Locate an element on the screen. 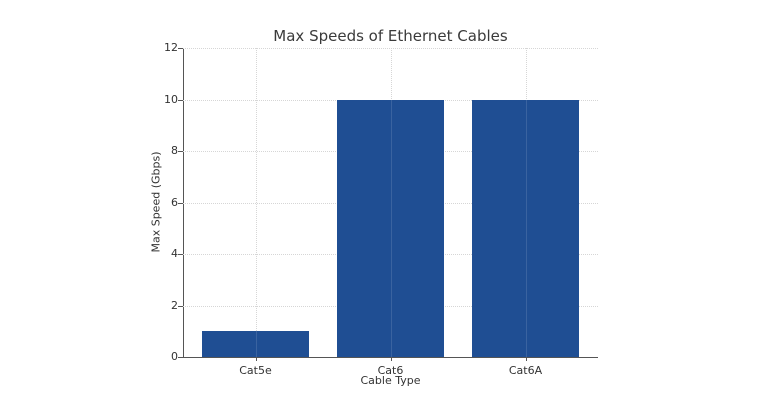 The height and width of the screenshot is (402, 768). y-tick-label: 0 is located at coordinates (174, 356).